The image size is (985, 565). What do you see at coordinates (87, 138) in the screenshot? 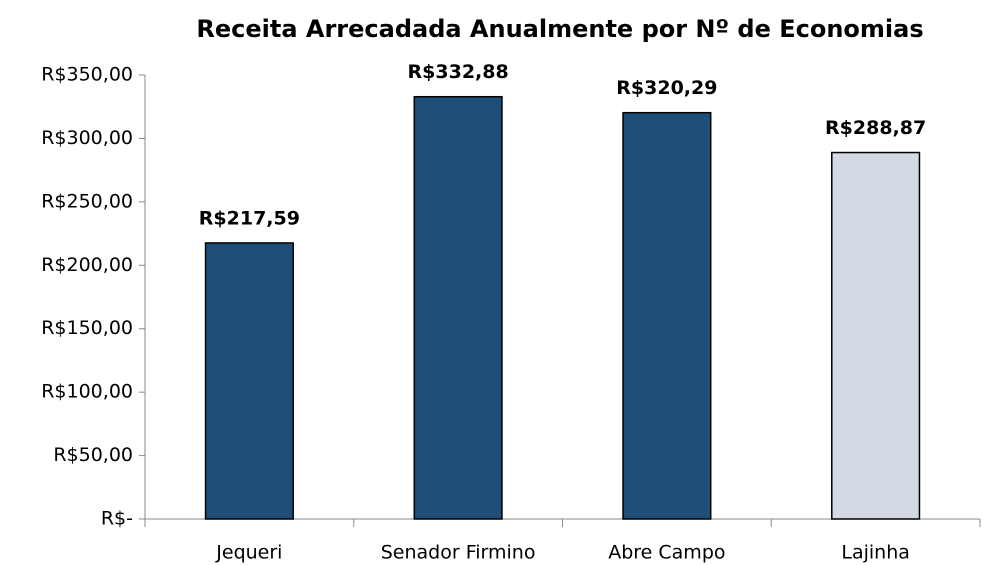
I see `y-tick-label: R$300,00` at bounding box center [87, 138].